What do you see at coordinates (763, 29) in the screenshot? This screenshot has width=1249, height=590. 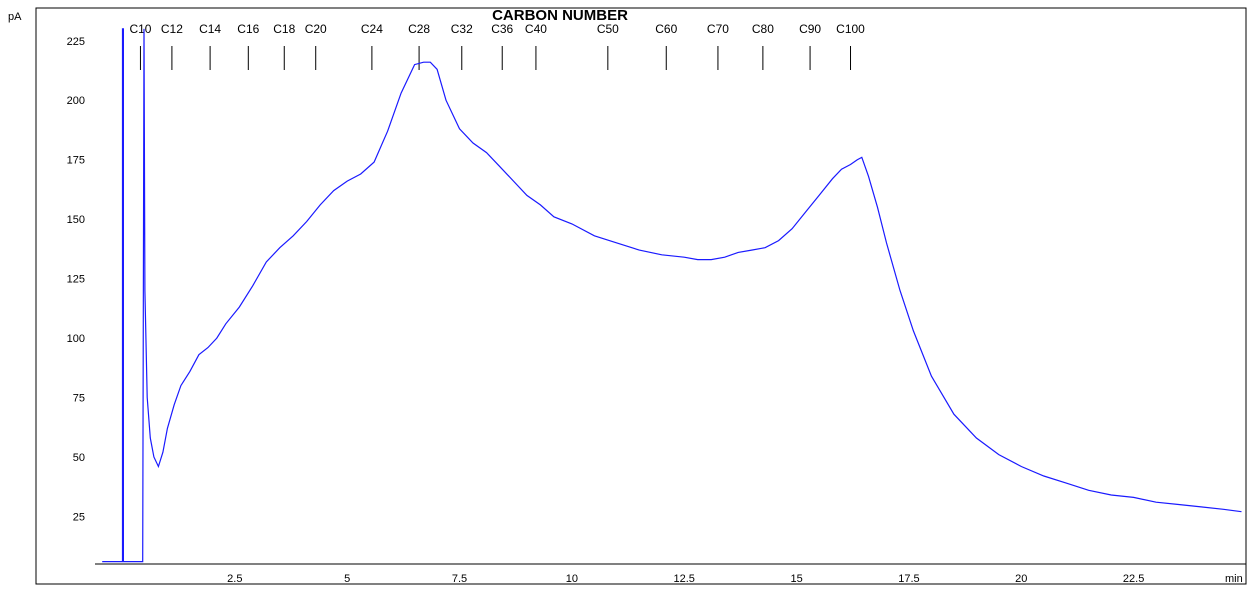 I see `carbon-marker-label: C80` at bounding box center [763, 29].